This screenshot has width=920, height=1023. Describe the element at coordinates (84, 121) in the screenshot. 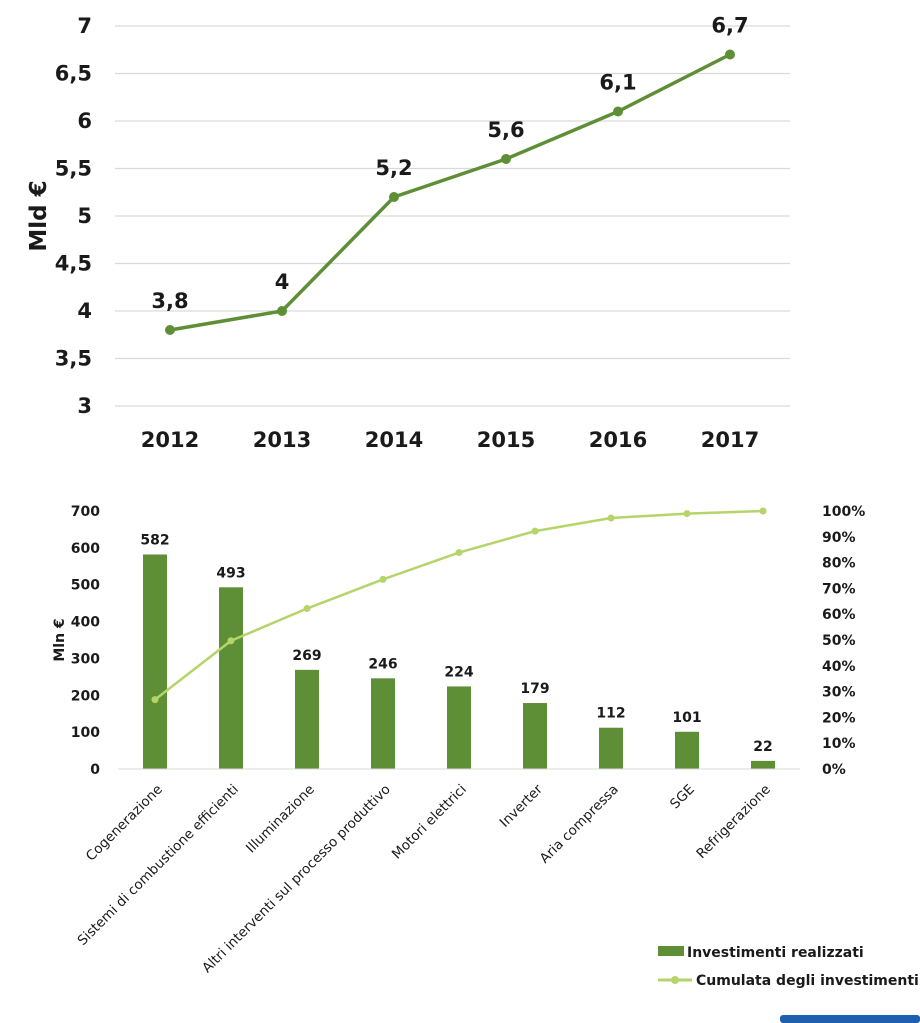

I see `line-chart-y-tick-label: 6` at that location.